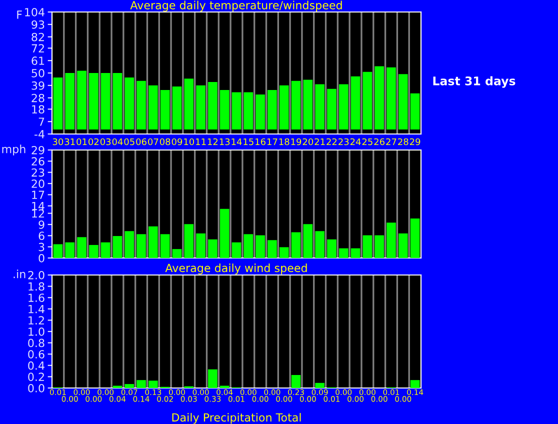 This screenshot has width=558, height=424. Describe the element at coordinates (38, 37) in the screenshot. I see `y-tick-label: 82` at that location.